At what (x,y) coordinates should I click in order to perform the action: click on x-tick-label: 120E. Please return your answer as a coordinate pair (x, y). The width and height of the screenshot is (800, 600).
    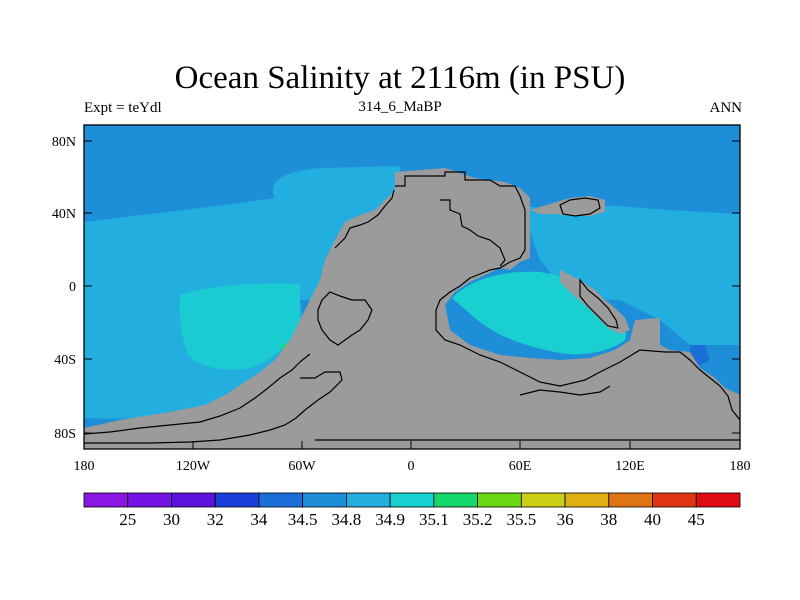
    Looking at the image, I should click on (630, 466).